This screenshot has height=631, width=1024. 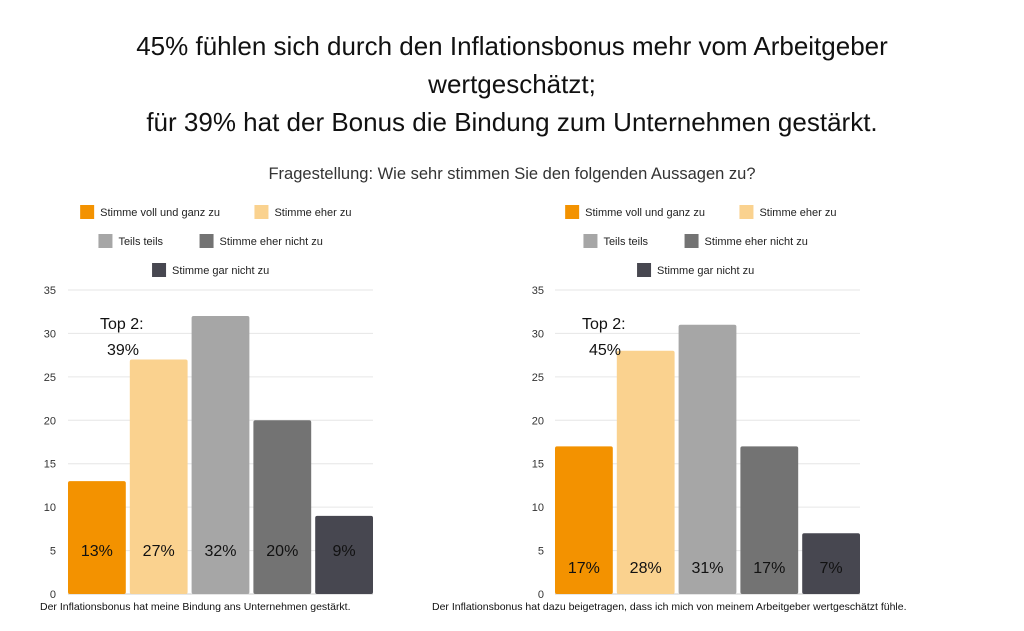 What do you see at coordinates (282, 551) in the screenshot?
I see `data-label: 20%` at bounding box center [282, 551].